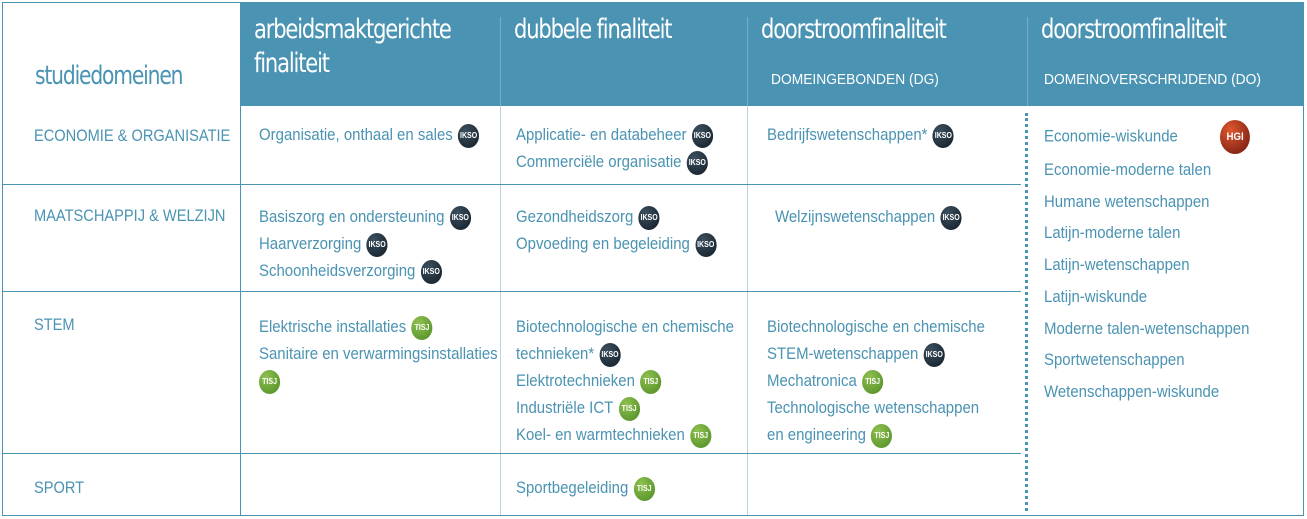  Describe the element at coordinates (855, 216) in the screenshot. I see `item-label: Welzijnswetenschappen` at that location.